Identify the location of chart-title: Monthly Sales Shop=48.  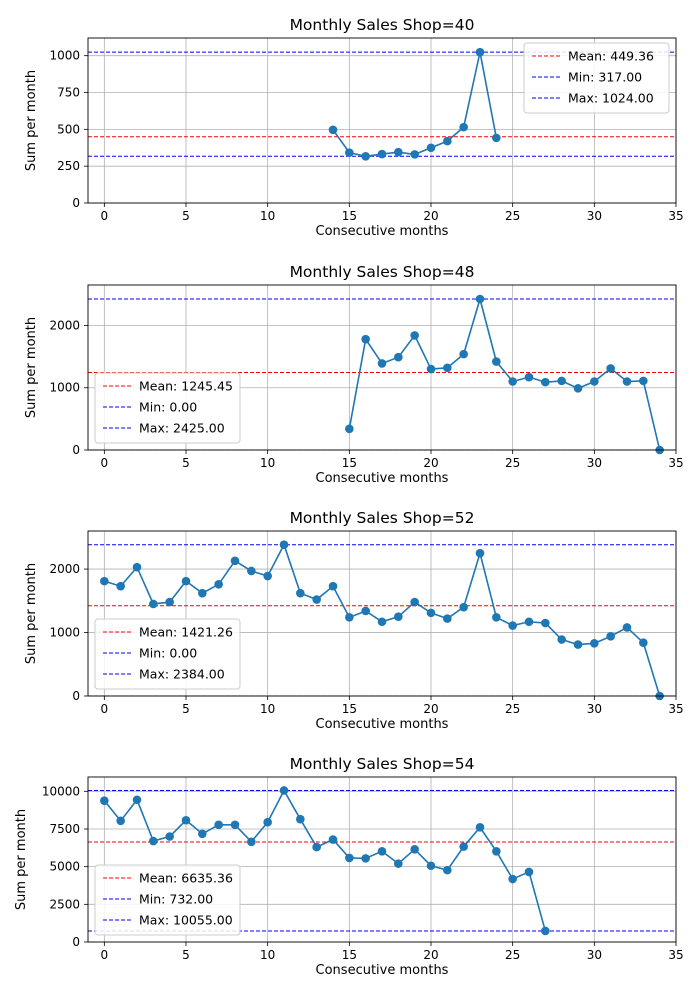
(382, 272).